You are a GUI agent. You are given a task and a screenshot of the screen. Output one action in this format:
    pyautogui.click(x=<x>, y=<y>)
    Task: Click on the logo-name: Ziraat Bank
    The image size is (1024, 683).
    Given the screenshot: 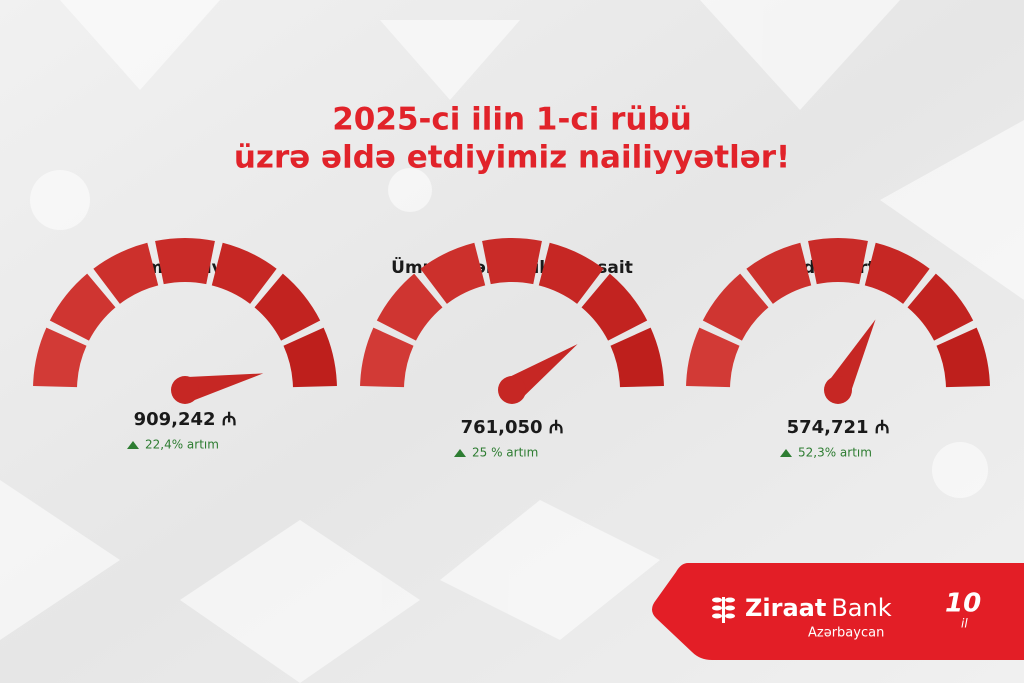 What is the action you would take?
    pyautogui.click(x=818, y=608)
    